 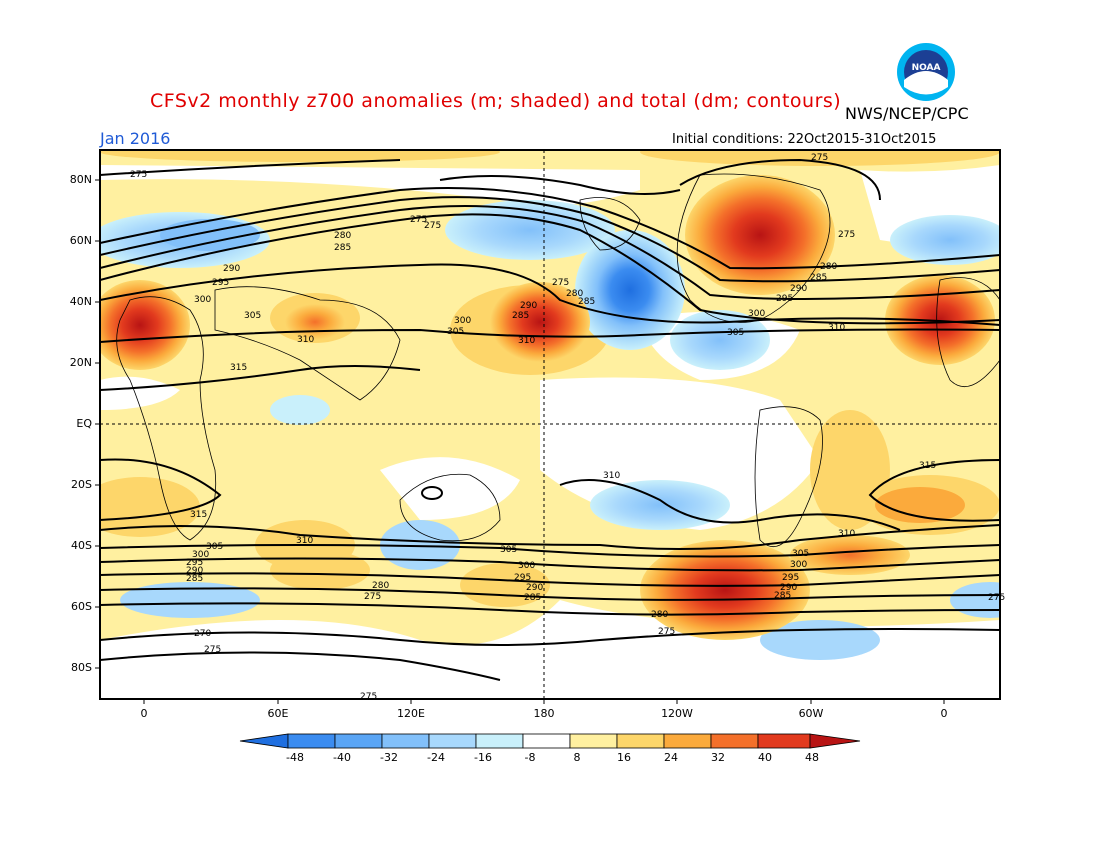 I want to click on colorbar-tick: 40, so click(x=765, y=757).